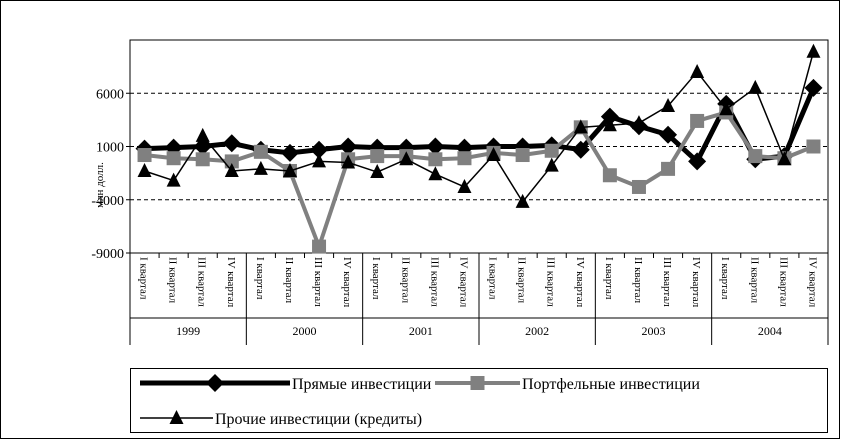  What do you see at coordinates (110, 94) in the screenshot?
I see `y-tick-label: 6000` at bounding box center [110, 94].